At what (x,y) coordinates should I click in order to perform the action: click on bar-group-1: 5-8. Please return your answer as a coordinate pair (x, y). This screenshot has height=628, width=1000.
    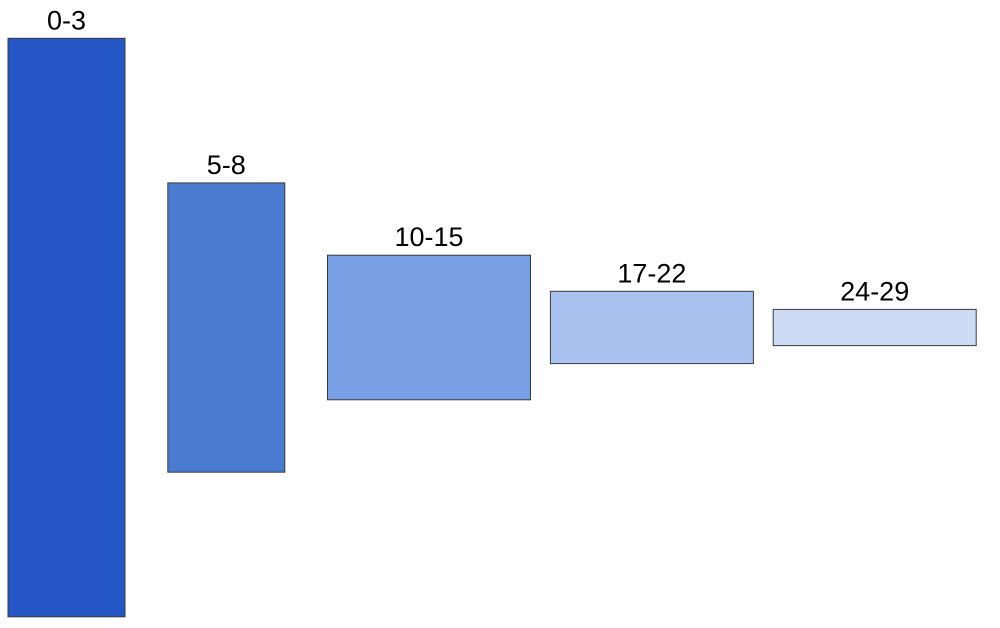
    Looking at the image, I should click on (226, 311).